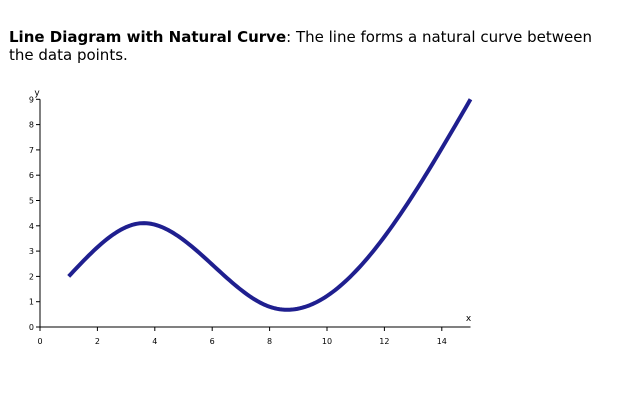 The width and height of the screenshot is (640, 400). What do you see at coordinates (31, 302) in the screenshot?
I see `y-tick-label: 1` at bounding box center [31, 302].